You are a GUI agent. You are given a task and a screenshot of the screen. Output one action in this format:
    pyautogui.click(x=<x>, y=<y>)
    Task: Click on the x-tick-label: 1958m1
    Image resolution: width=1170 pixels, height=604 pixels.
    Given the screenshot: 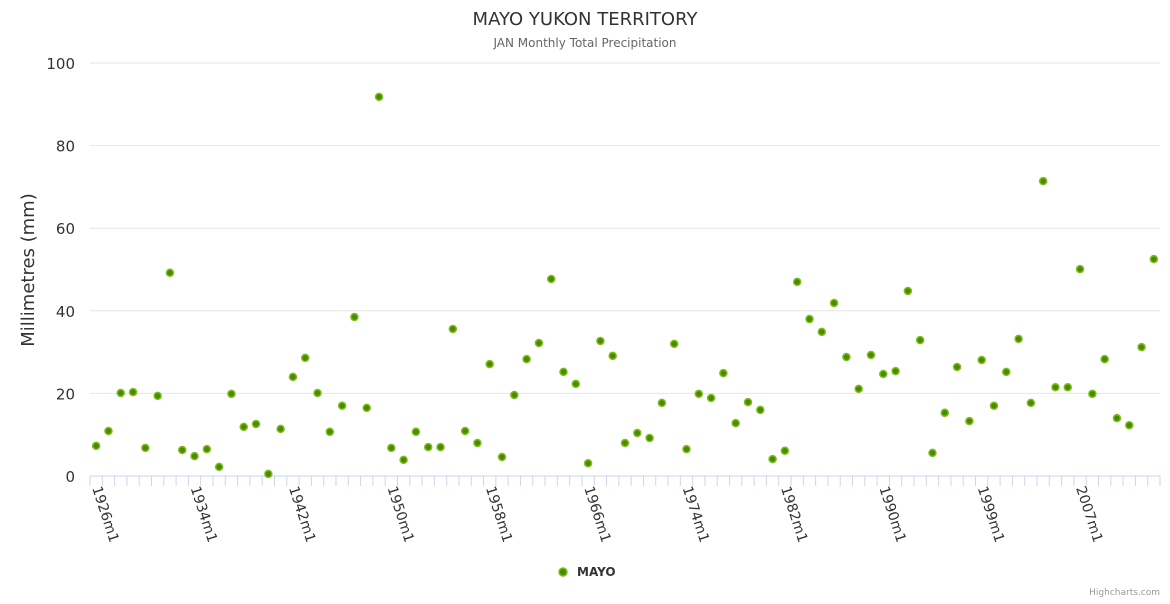 What is the action you would take?
    pyautogui.click(x=498, y=514)
    